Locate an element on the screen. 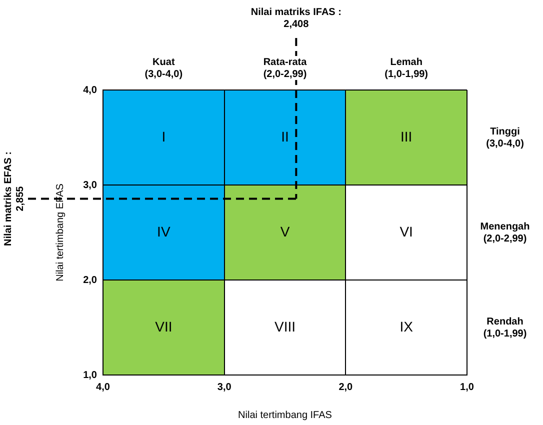 The image size is (543, 425). annotation: VII is located at coordinates (163, 326).